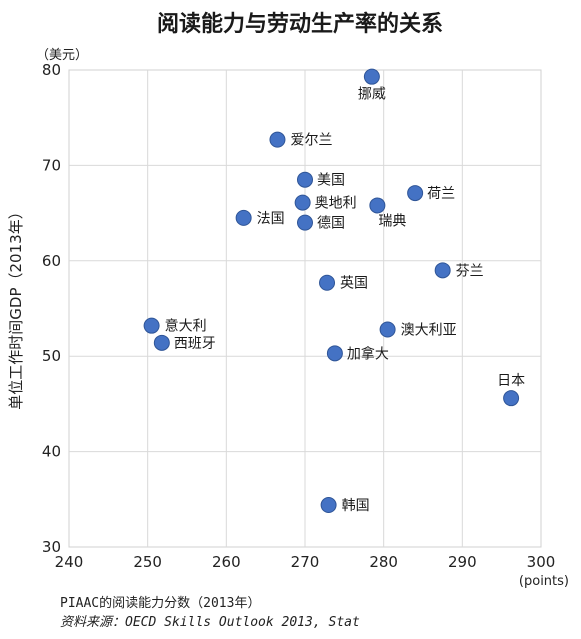  What do you see at coordinates (383, 562) in the screenshot?
I see `x-tick-label: 280` at bounding box center [383, 562].